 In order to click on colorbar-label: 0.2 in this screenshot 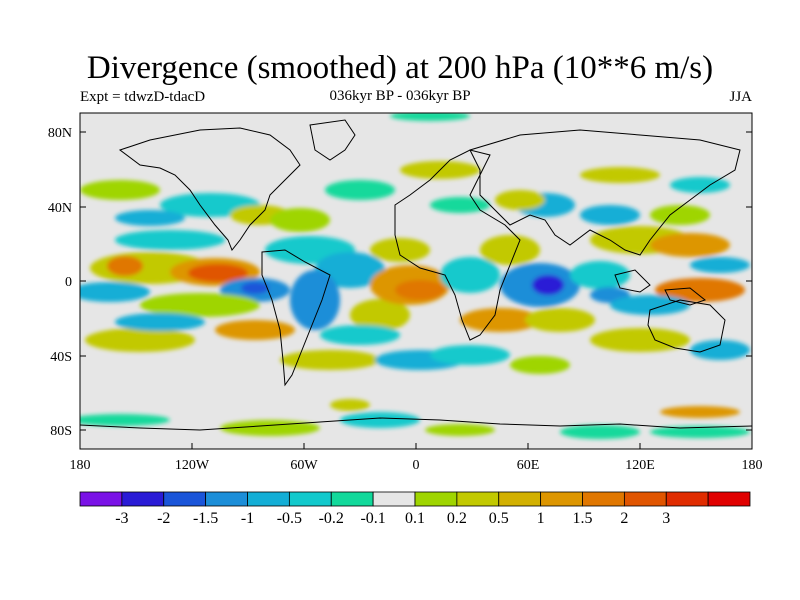, I will do `click(457, 518)`.